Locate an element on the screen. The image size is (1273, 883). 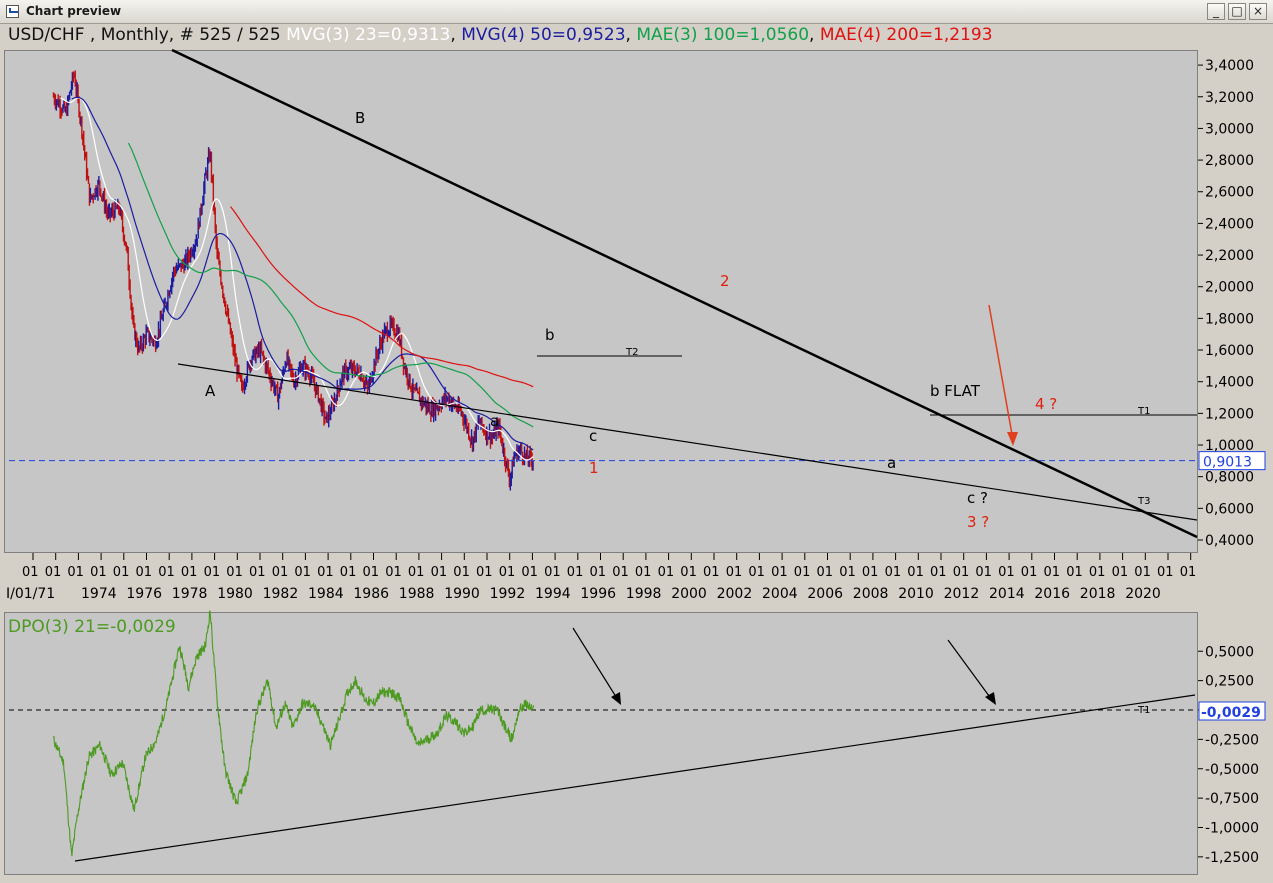
wave-2-label: 2 is located at coordinates (725, 281).